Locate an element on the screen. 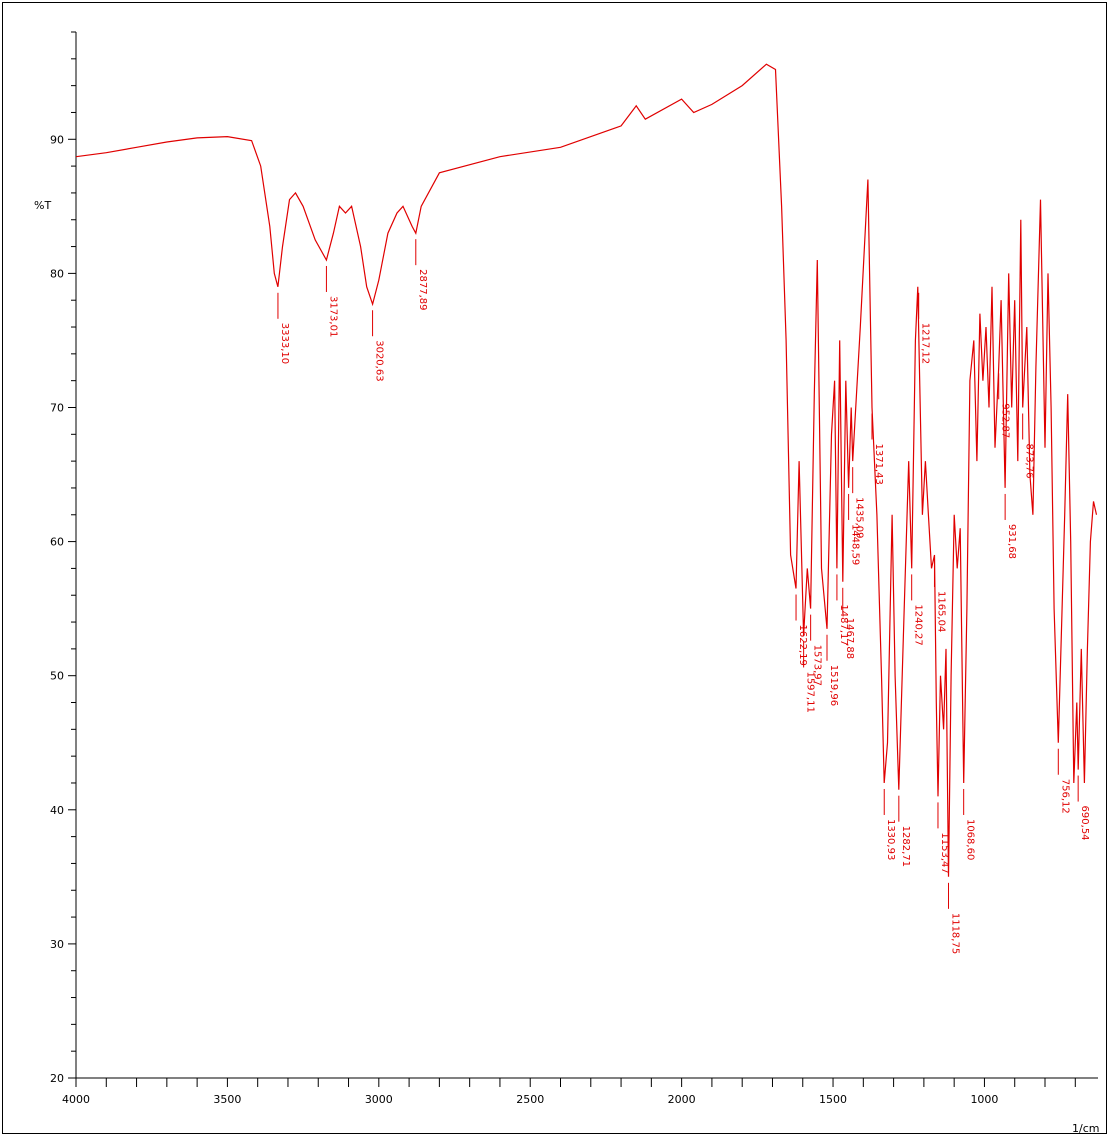 The width and height of the screenshot is (1111, 1138). y-tick-label: 70 is located at coordinates (57, 407).